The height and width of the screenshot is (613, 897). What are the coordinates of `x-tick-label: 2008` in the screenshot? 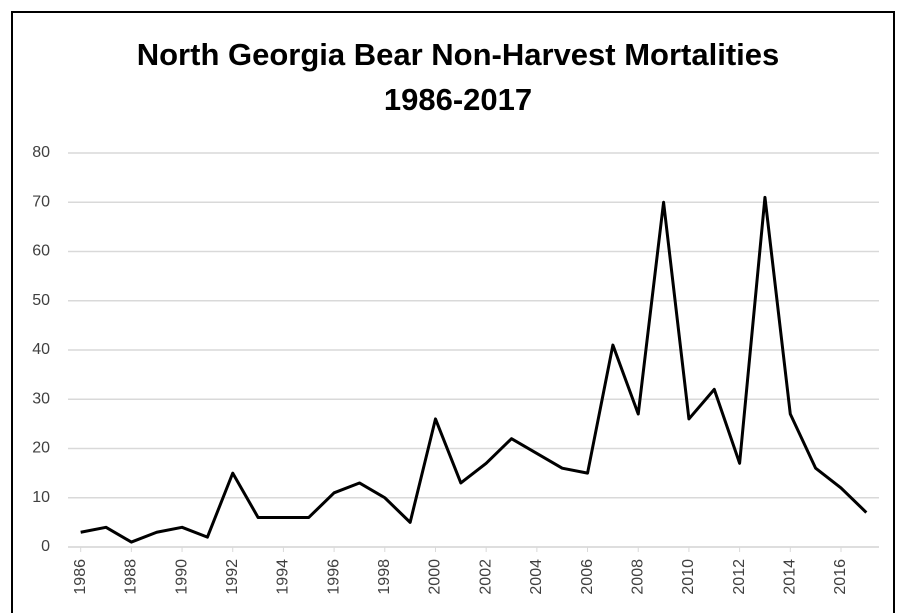 It's located at (637, 577).